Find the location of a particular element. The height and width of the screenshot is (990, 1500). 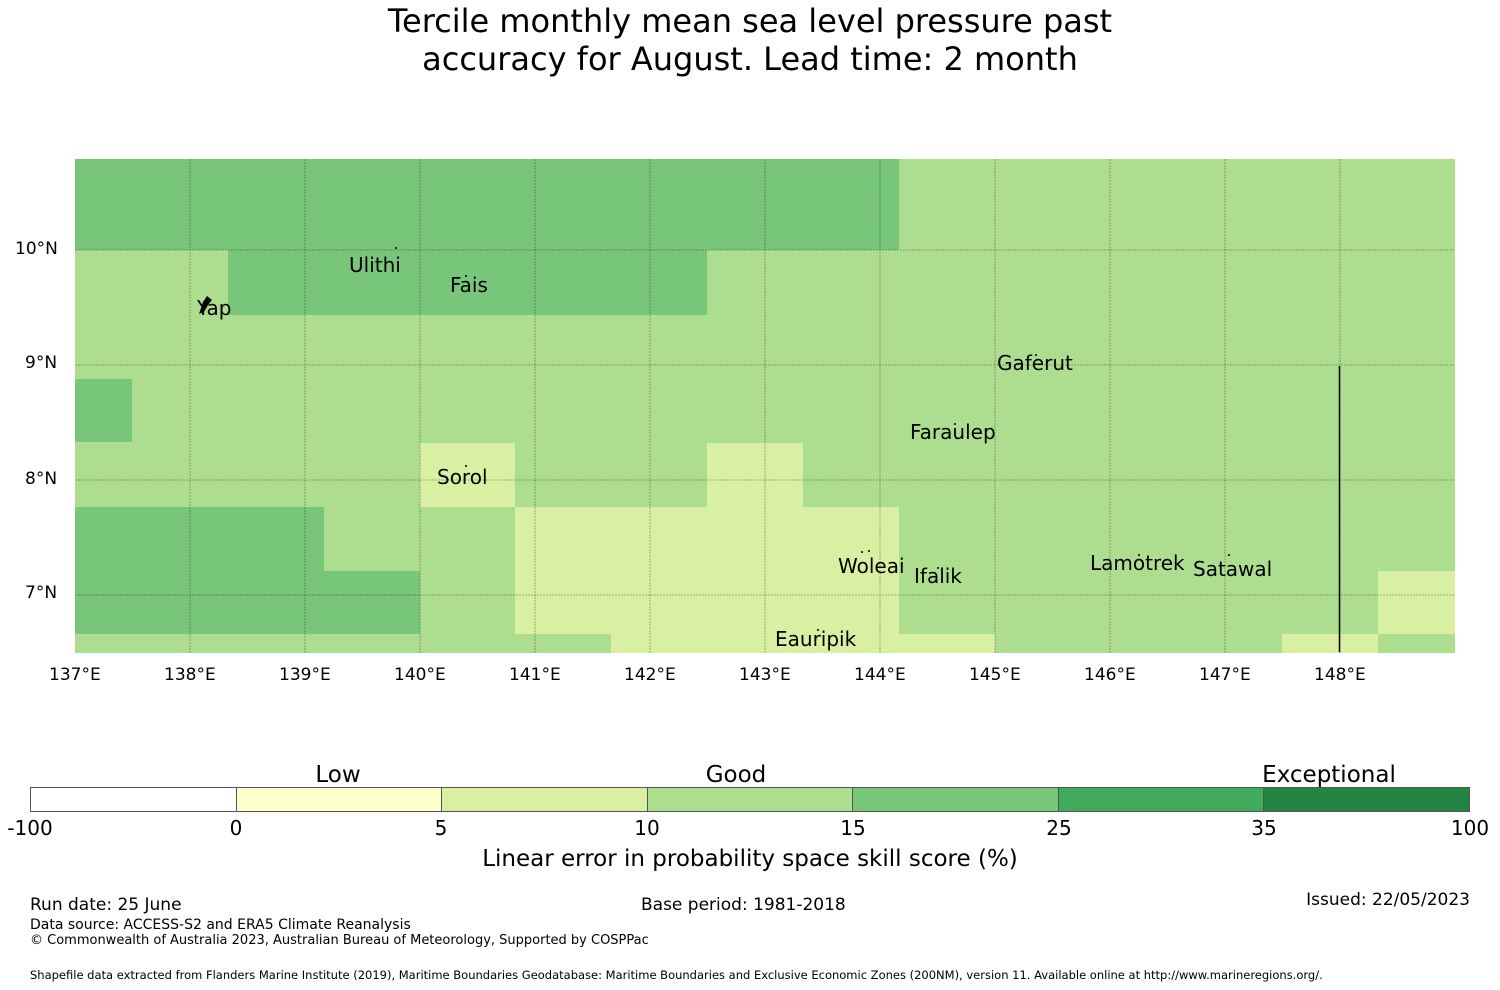

colorbar-label-0: 0 is located at coordinates (236, 828).